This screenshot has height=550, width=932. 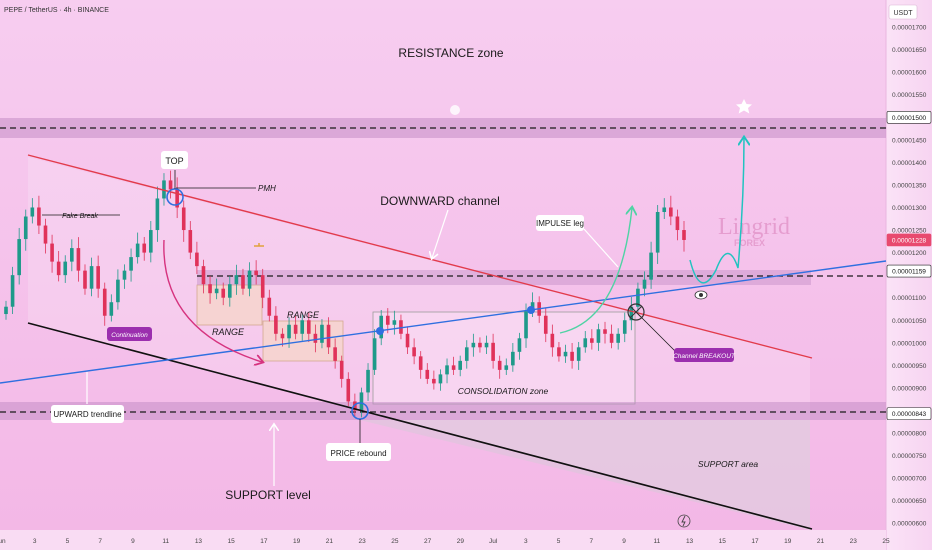 What do you see at coordinates (909, 163) in the screenshot?
I see `y-tick-label: 0.00001400` at bounding box center [909, 163].